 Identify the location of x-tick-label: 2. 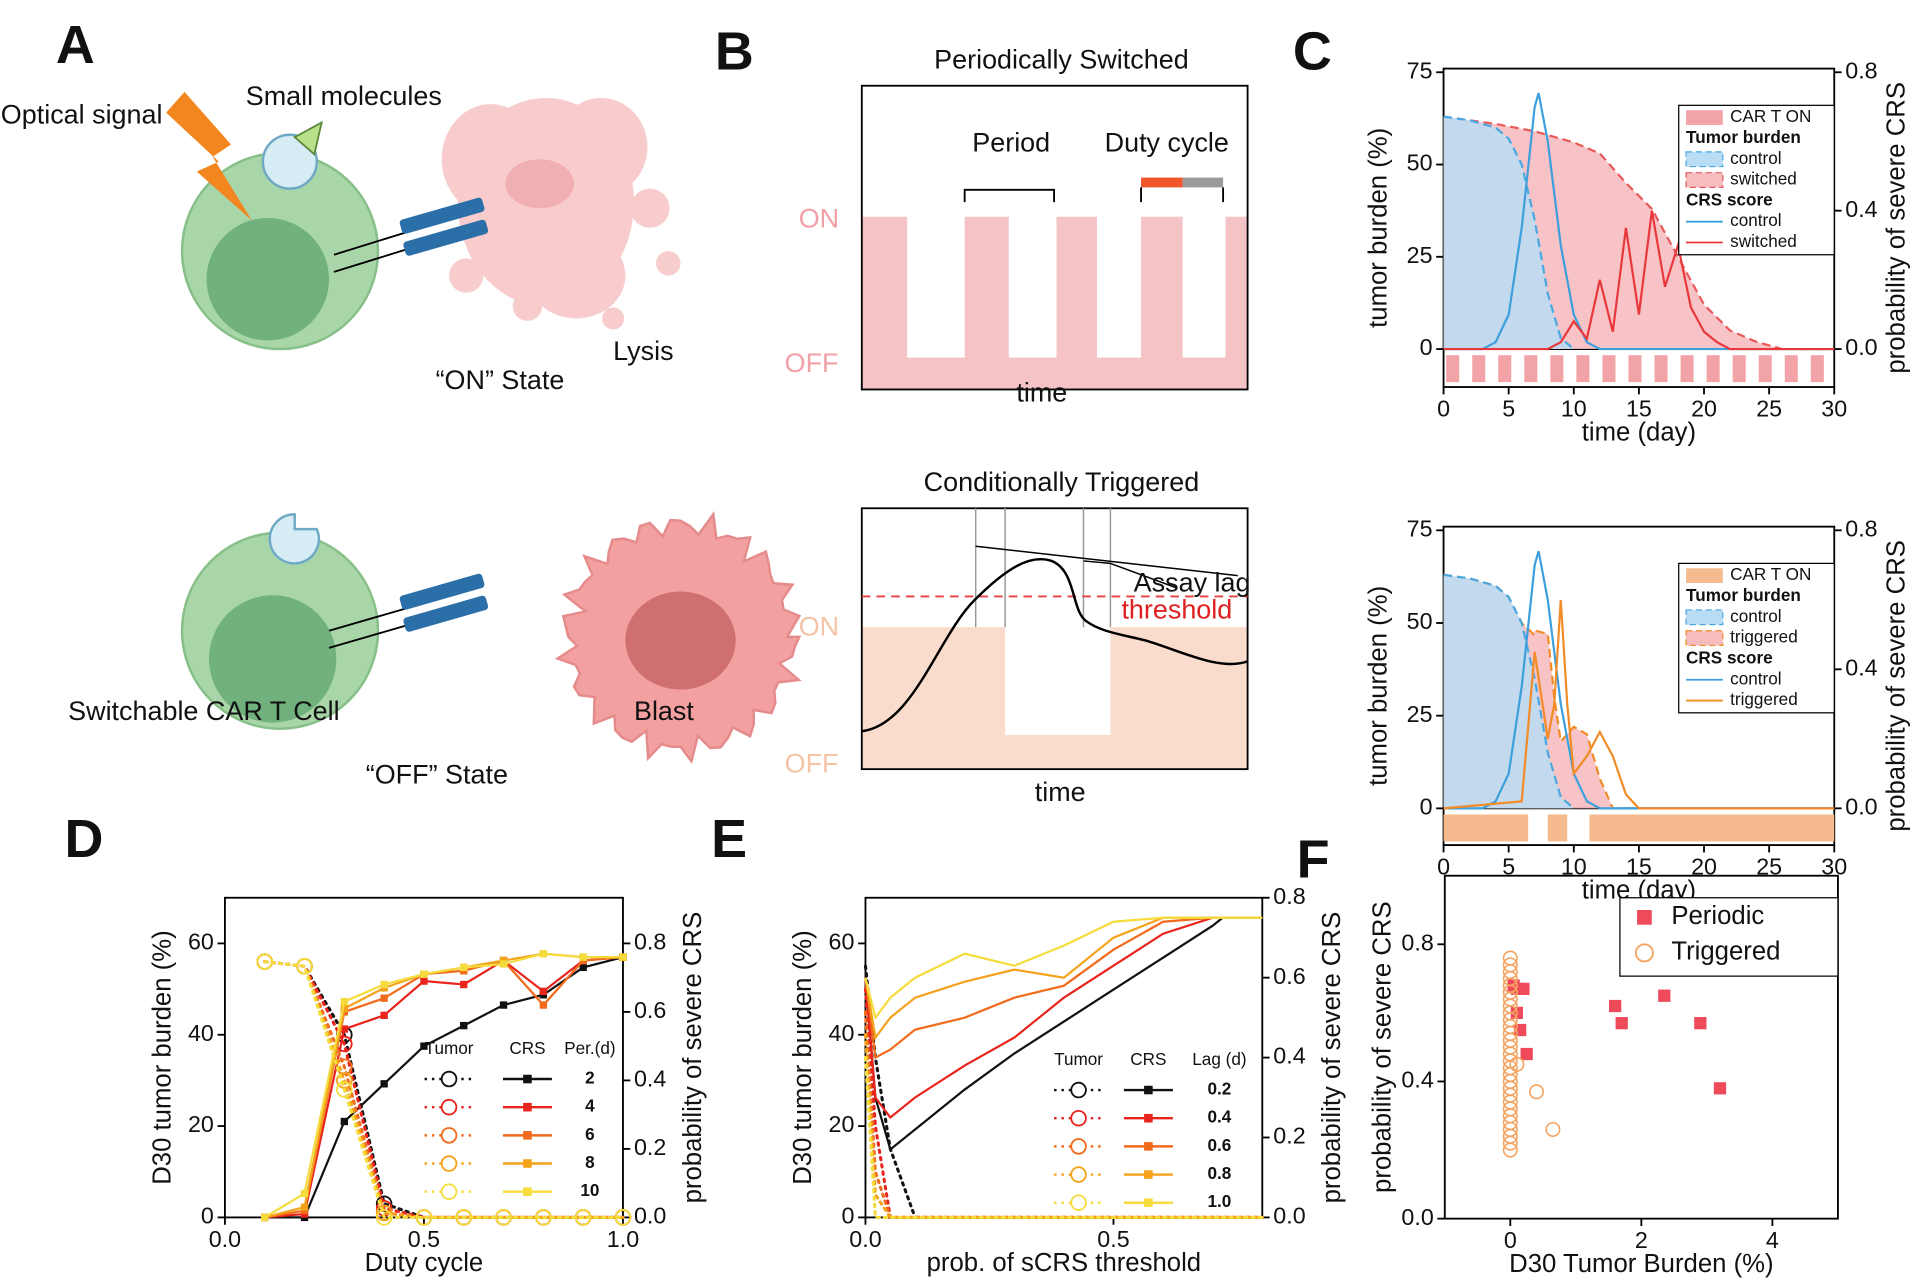
(1641, 1240).